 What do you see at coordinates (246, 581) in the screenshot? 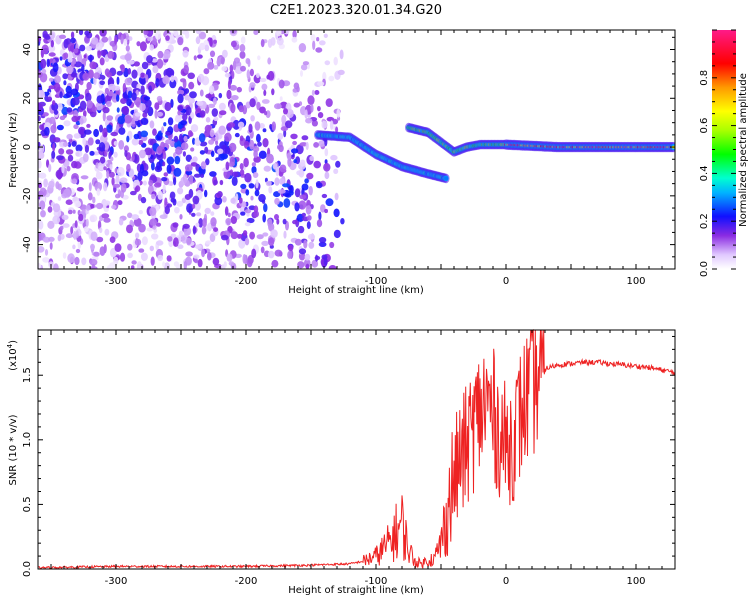
I see `x-tick-label: -200` at bounding box center [246, 581].